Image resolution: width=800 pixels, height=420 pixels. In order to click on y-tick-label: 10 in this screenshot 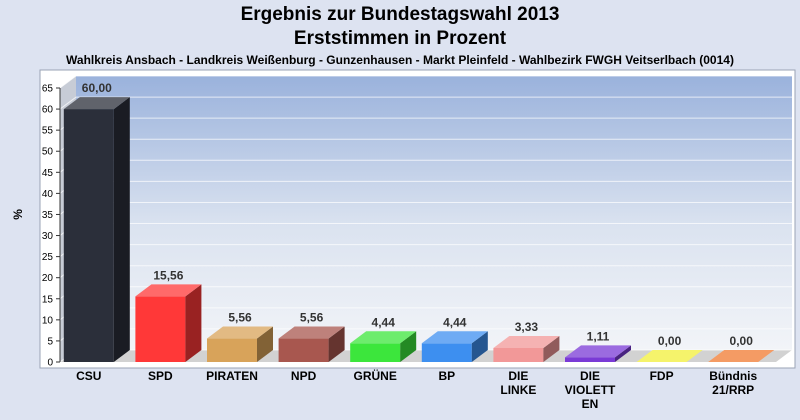, I will do `click(48, 320)`.